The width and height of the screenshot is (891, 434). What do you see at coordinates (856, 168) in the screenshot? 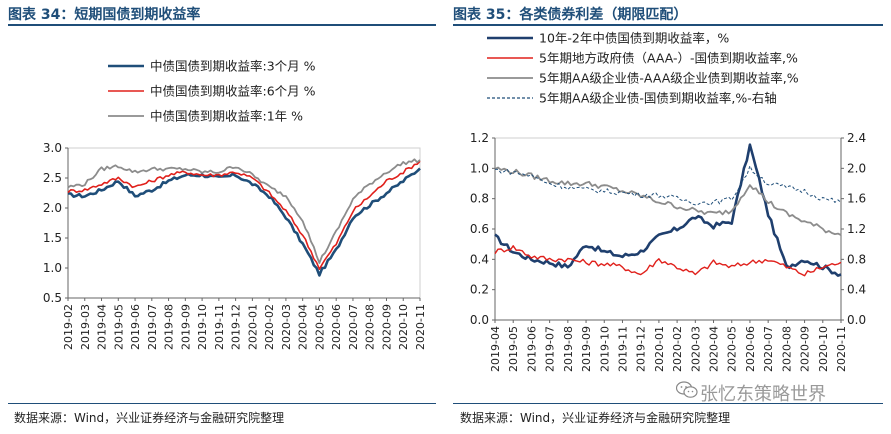
I see `y2-tick-label: 2.0` at bounding box center [856, 168].